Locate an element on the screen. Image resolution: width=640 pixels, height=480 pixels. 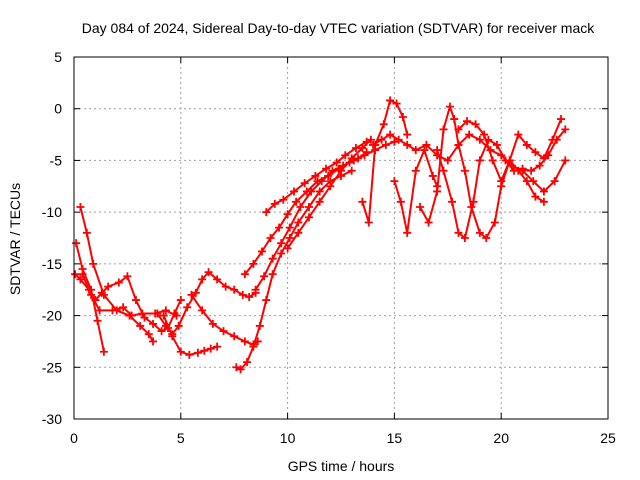
series-trace is located at coordinates (385, 161).